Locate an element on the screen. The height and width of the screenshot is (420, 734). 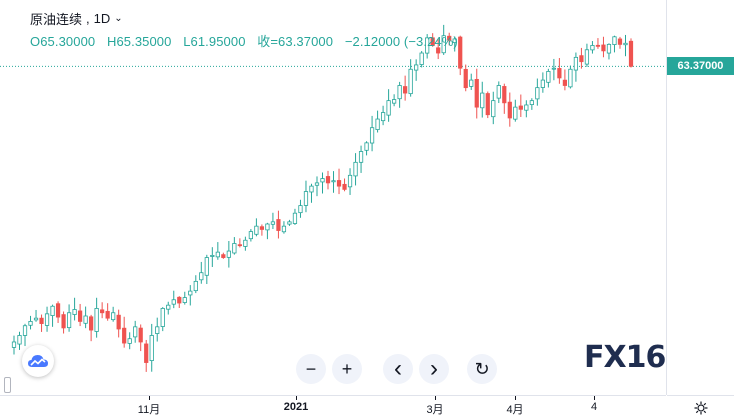
time-label: 3月 is located at coordinates (435, 410).